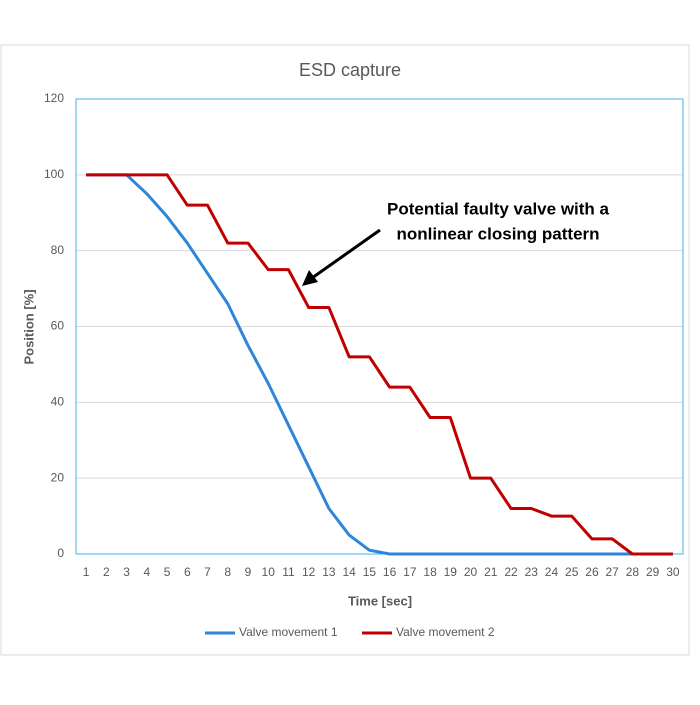  What do you see at coordinates (445, 632) in the screenshot?
I see `legend-label: Valve movement 2` at bounding box center [445, 632].